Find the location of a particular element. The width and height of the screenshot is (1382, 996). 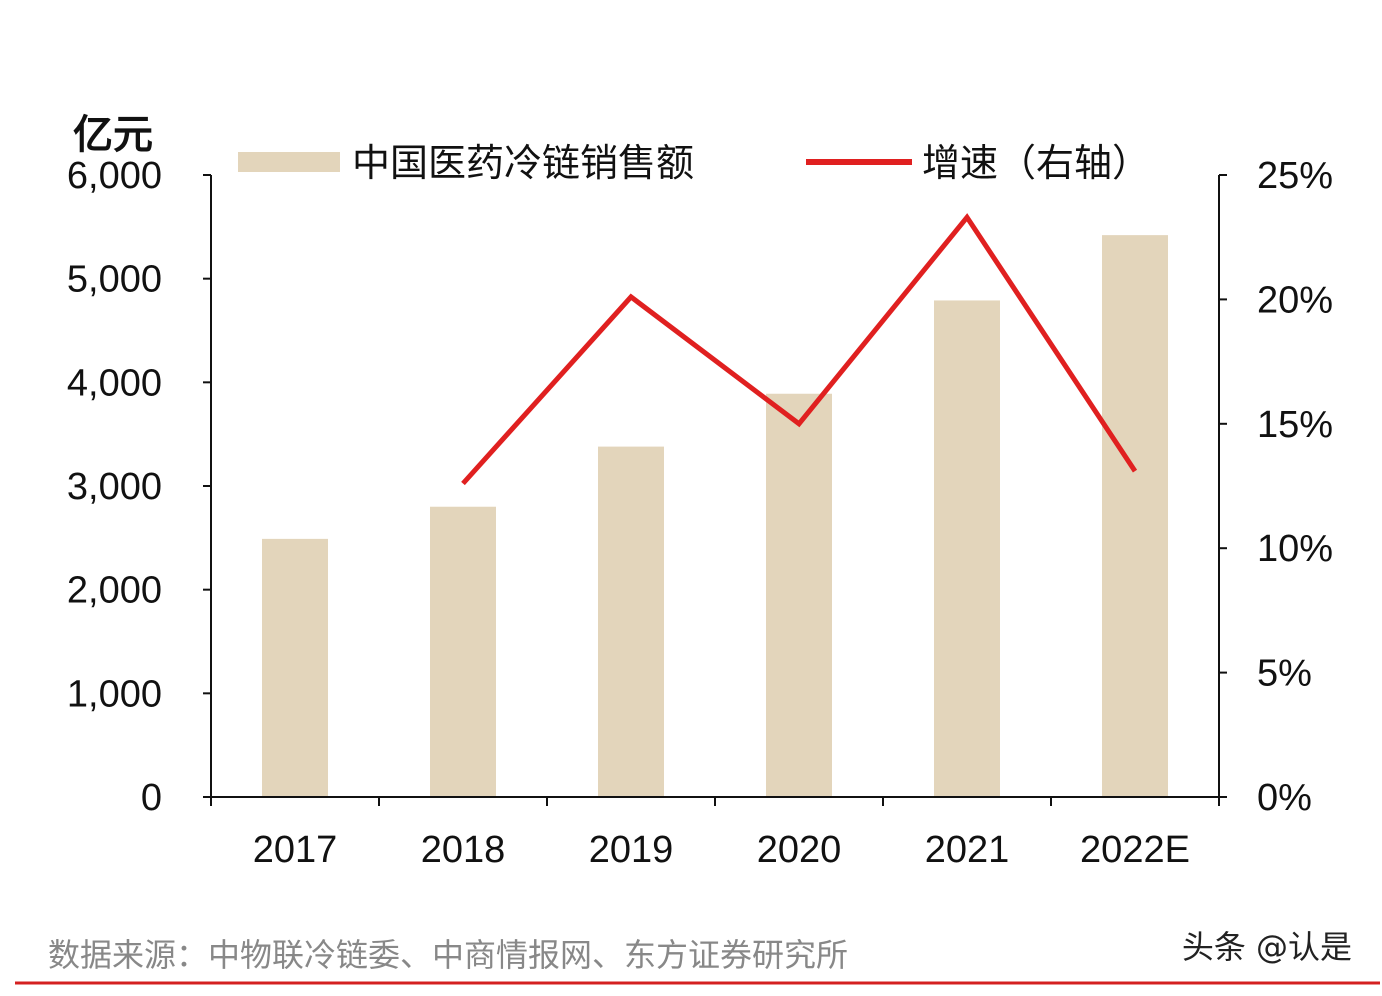

bar-2018 is located at coordinates (463, 652).